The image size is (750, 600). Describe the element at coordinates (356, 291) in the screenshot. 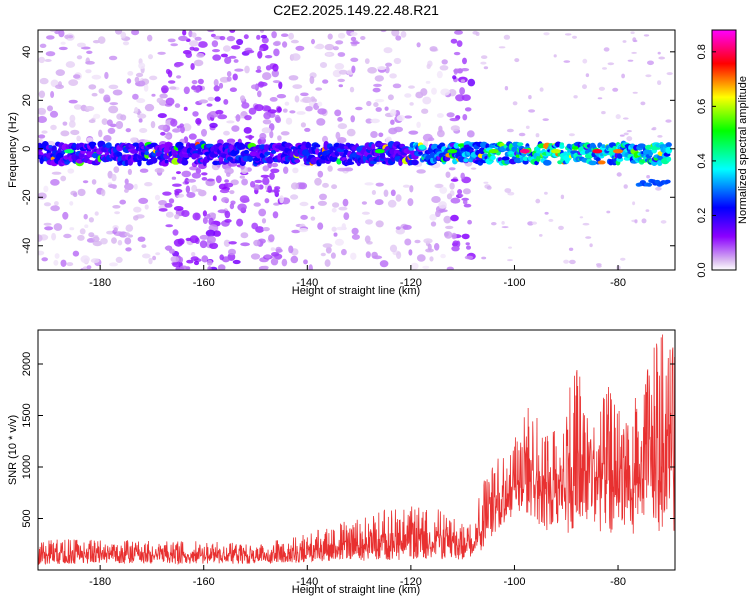

I see `heatmap-x-label: Height of straight line (km)` at that location.